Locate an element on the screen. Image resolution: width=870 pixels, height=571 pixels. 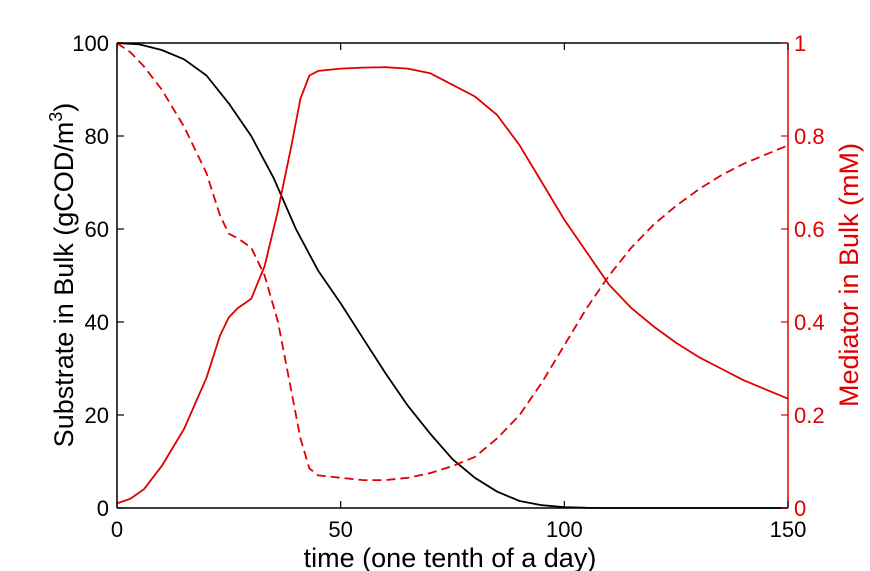
right-y-axis-title: Mediator in Bulk (mM) is located at coordinates (849, 275).